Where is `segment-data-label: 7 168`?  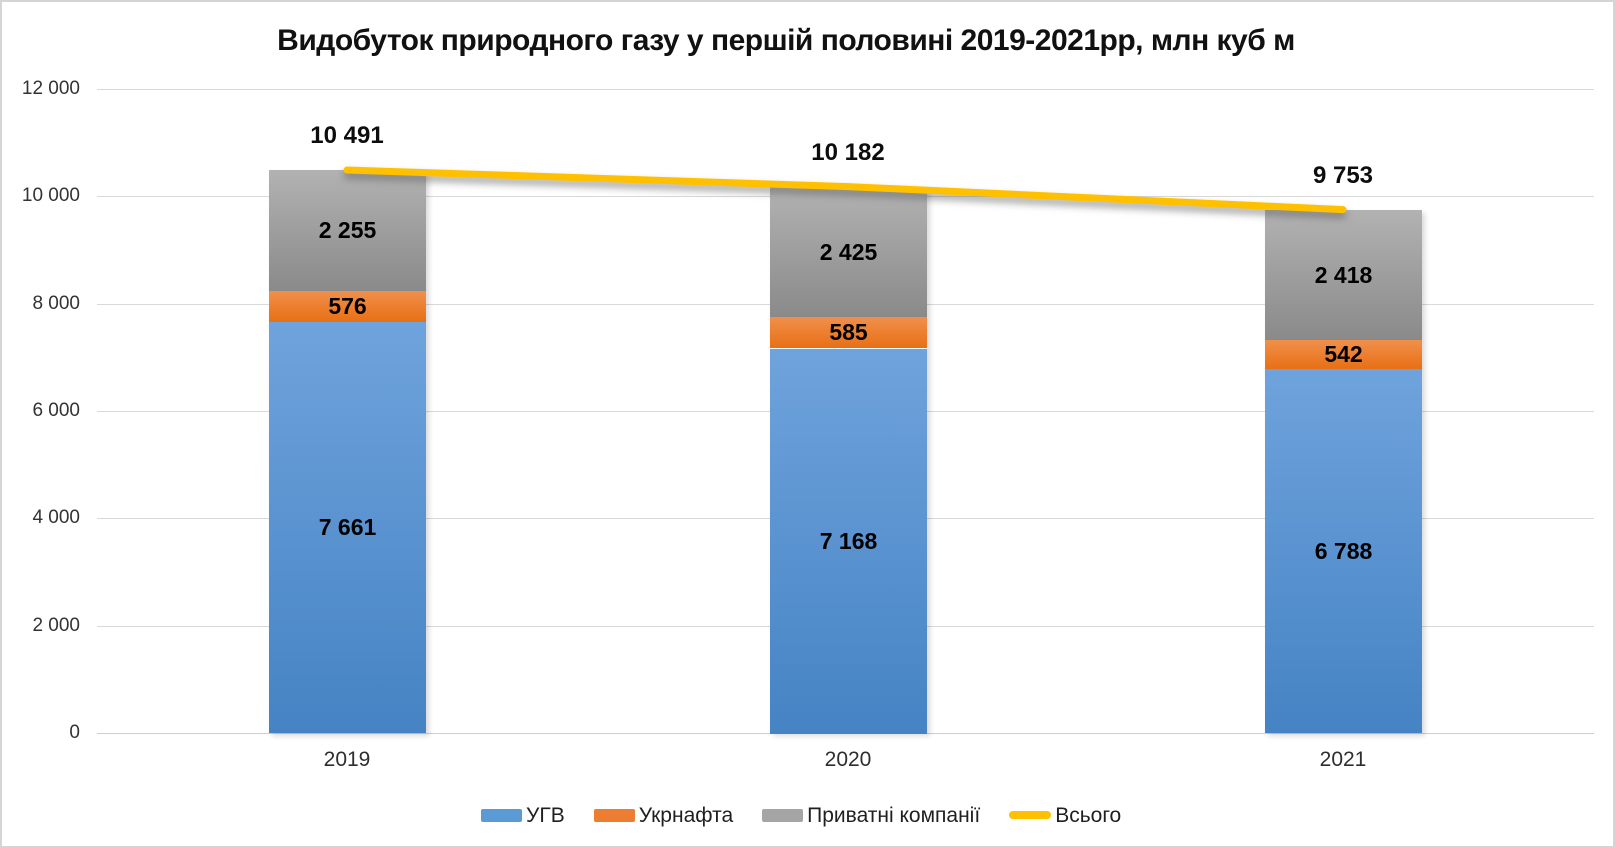
segment-data-label: 7 168 is located at coordinates (848, 541).